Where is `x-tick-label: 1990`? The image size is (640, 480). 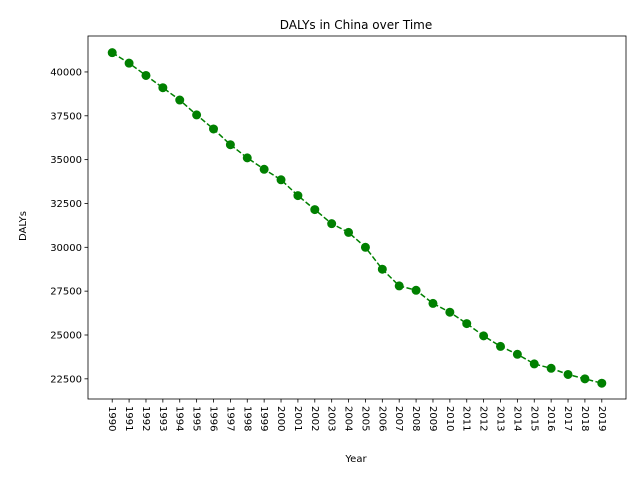
x-tick-label: 1990 is located at coordinates (111, 418).